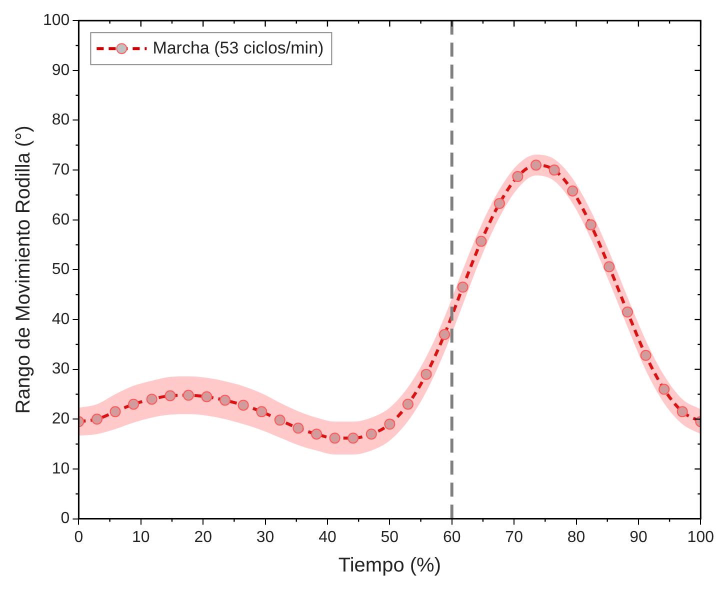  Describe the element at coordinates (61, 469) in the screenshot. I see `y-tick-label: 10` at that location.